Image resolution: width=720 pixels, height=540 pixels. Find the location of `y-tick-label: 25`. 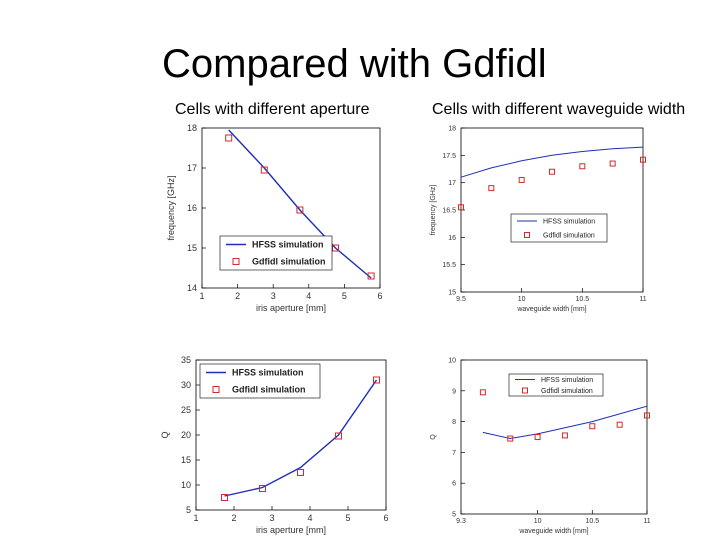

y-tick-label: 25 is located at coordinates (186, 410).